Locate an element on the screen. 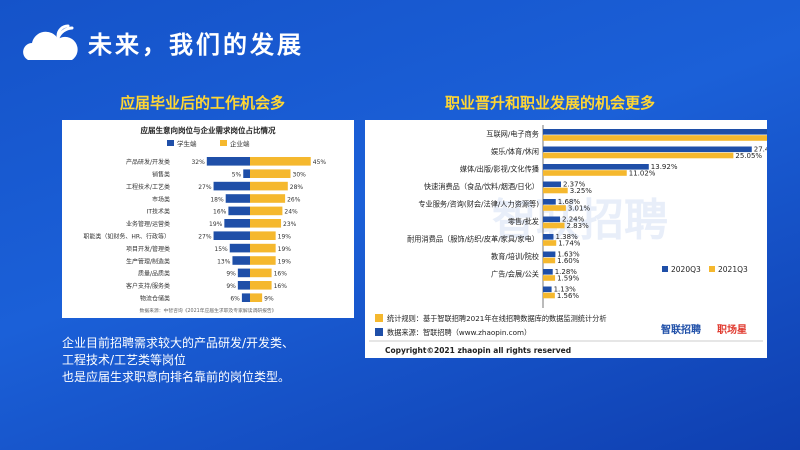 This screenshot has height=450, width=800. legend-label-2020: 2020Q3 is located at coordinates (686, 269).